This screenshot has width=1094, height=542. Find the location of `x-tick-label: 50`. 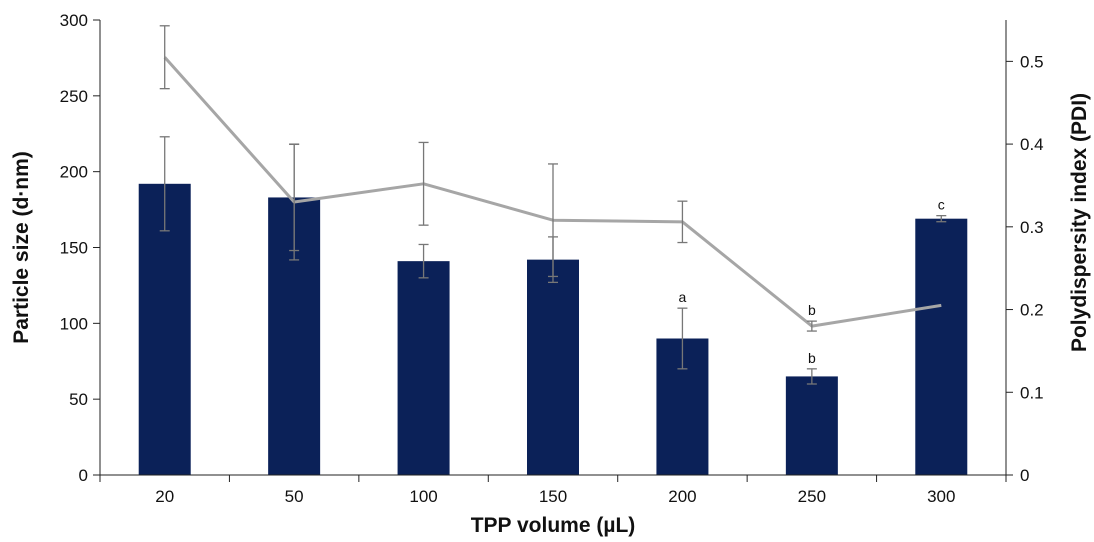

x-tick-label: 50 is located at coordinates (294, 496).